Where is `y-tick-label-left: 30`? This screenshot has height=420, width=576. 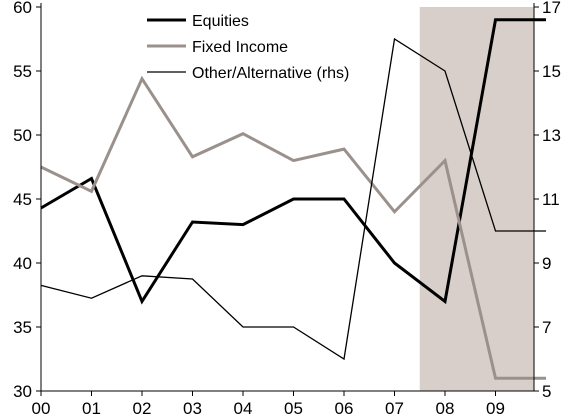 y-tick-label-left: 30 is located at coordinates (22, 391).